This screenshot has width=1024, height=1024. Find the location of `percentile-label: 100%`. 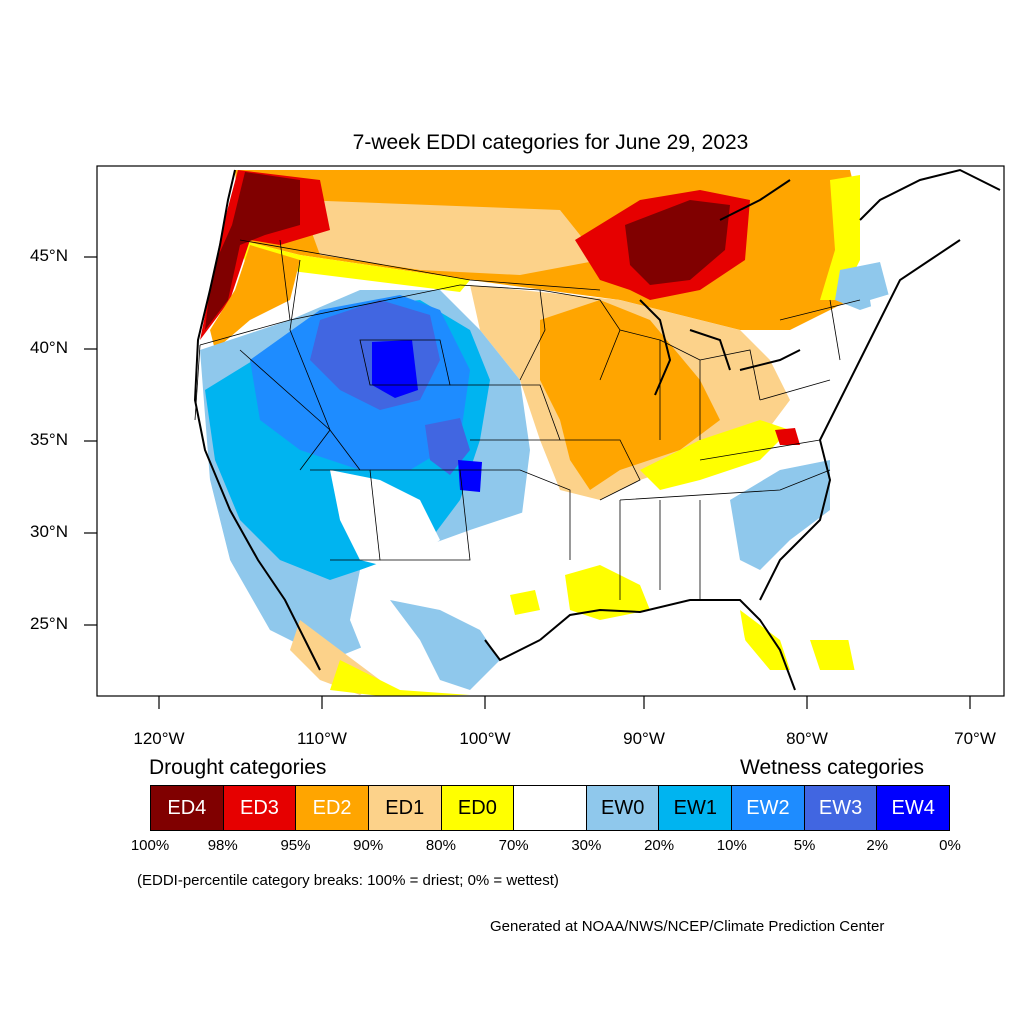

percentile-label: 100% is located at coordinates (150, 845).